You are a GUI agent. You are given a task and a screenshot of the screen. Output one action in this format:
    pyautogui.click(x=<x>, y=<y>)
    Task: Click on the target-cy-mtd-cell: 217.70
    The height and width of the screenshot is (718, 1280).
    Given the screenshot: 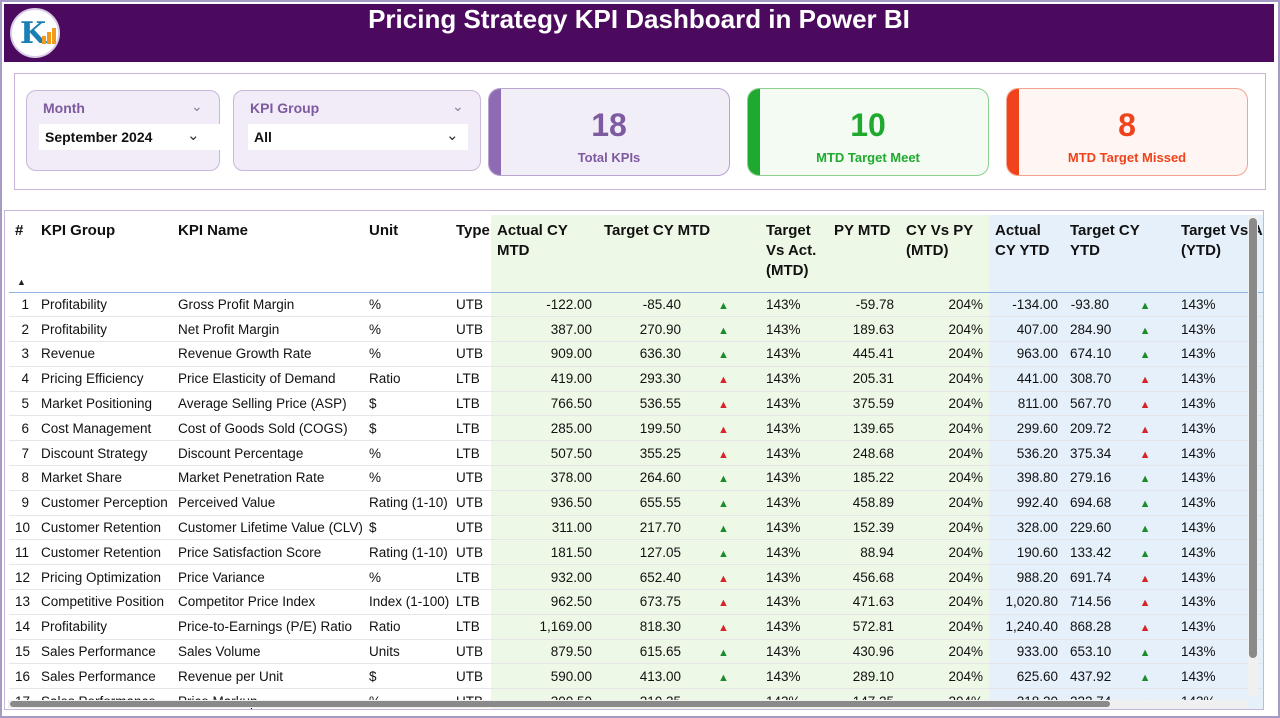 What is the action you would take?
    pyautogui.click(x=642, y=528)
    